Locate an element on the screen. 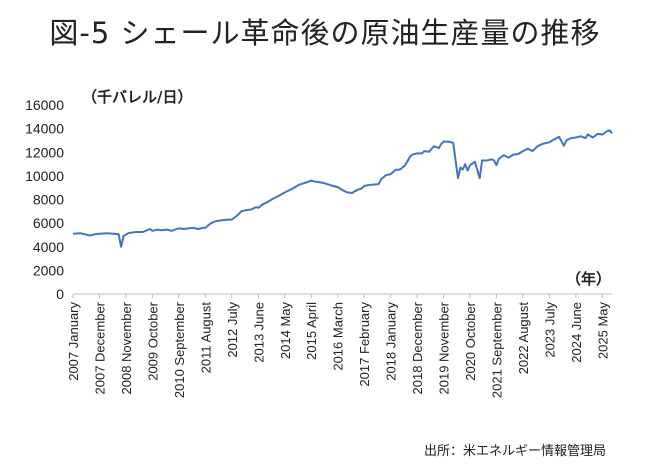 This screenshot has height=468, width=650. y-tick-label: 6000 is located at coordinates (48, 223).